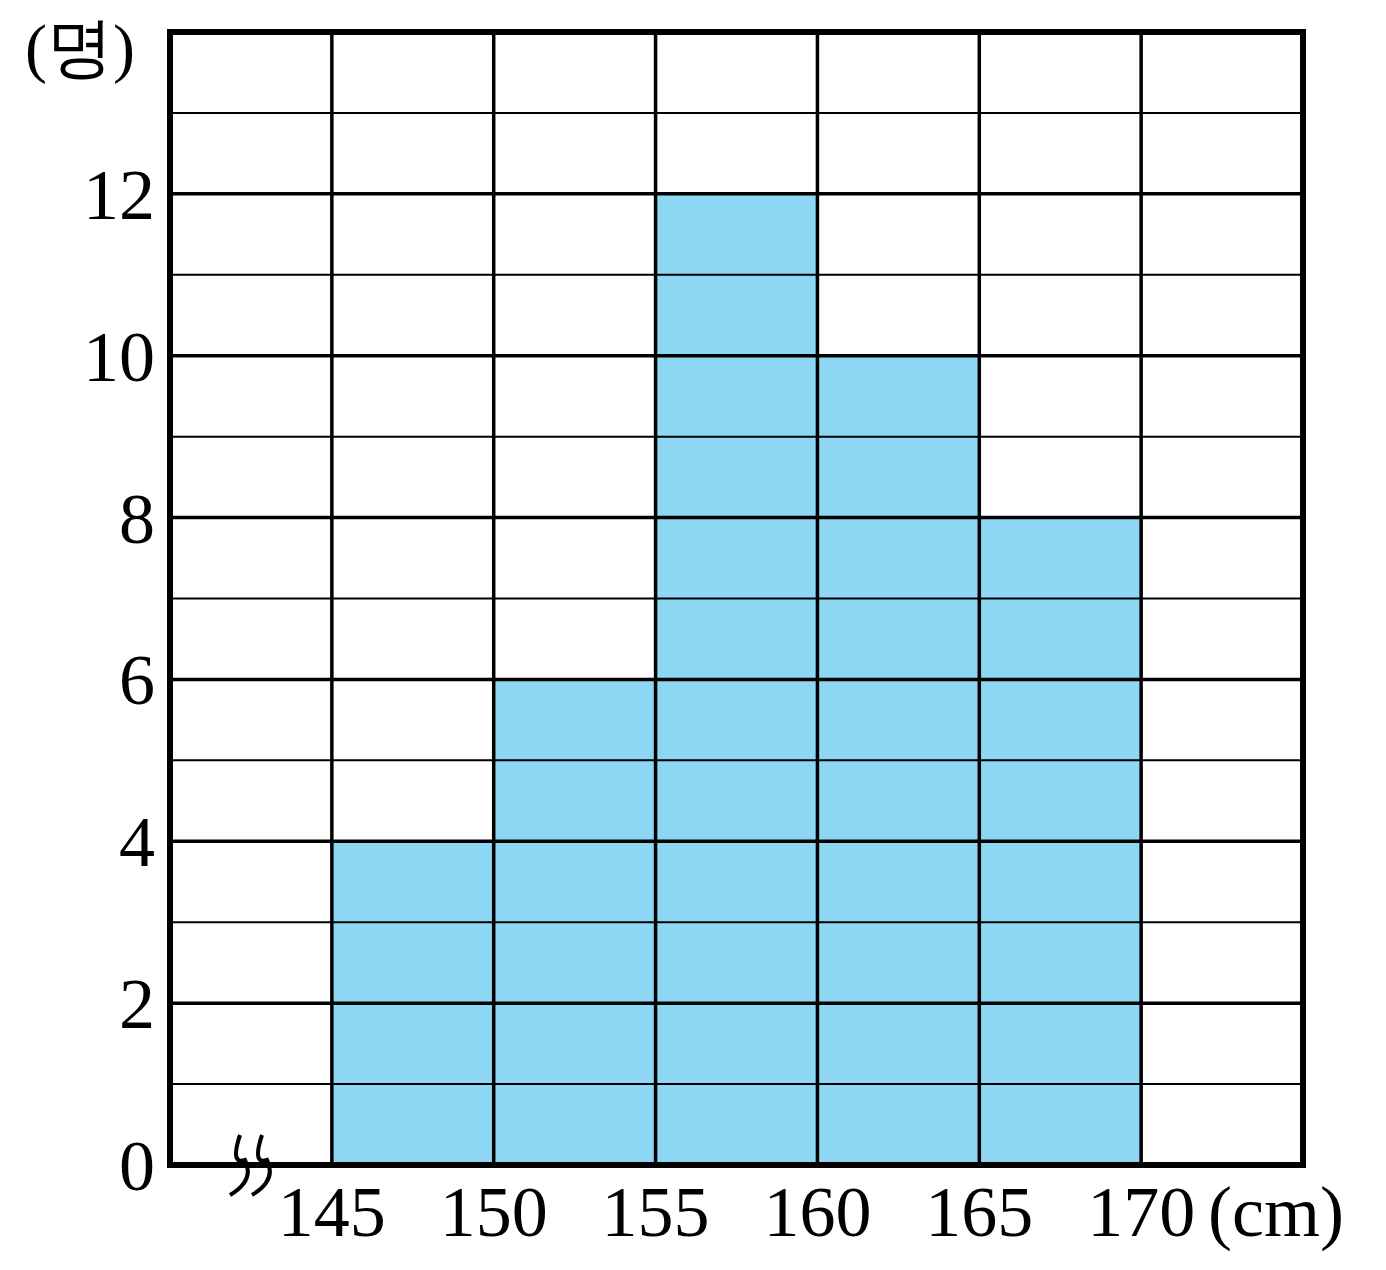 The image size is (1386, 1270). What do you see at coordinates (80, 48) in the screenshot?
I see `y-axis-title: (명)` at bounding box center [80, 48].